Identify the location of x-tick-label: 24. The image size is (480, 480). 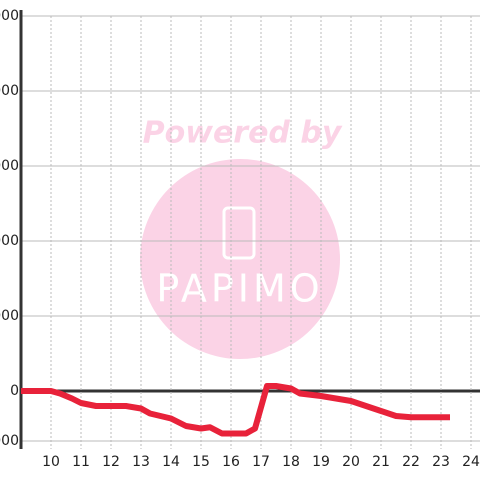
(471, 462).